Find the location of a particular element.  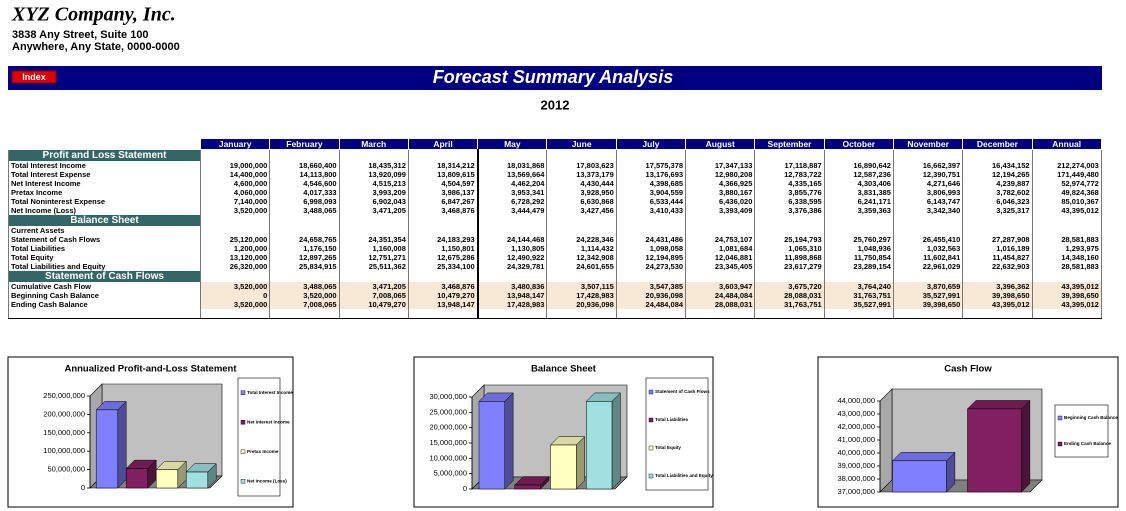

table-row: Statement of Cash Flows is located at coordinates (555, 276).